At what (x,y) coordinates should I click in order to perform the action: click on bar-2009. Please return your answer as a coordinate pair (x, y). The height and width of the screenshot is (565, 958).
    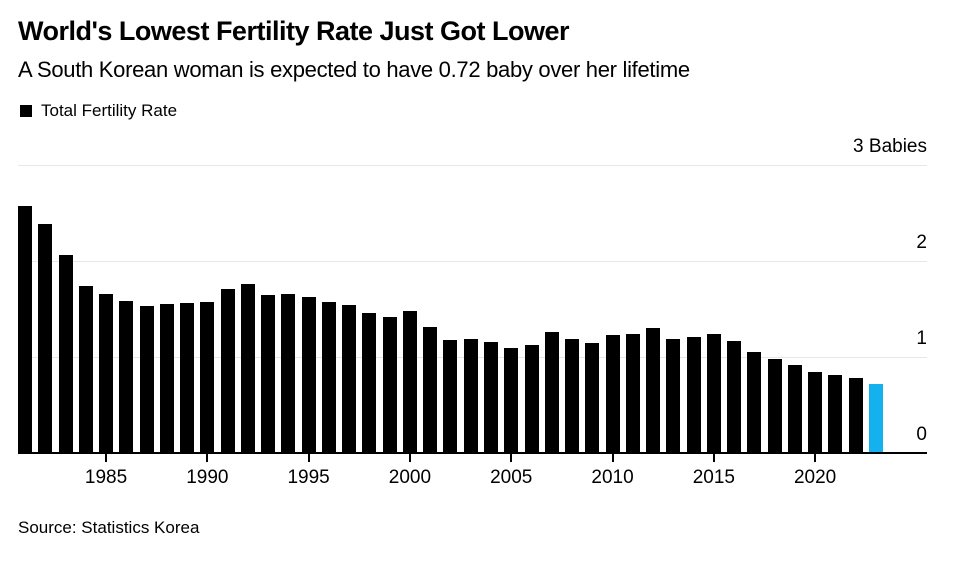
    Looking at the image, I should click on (592, 397).